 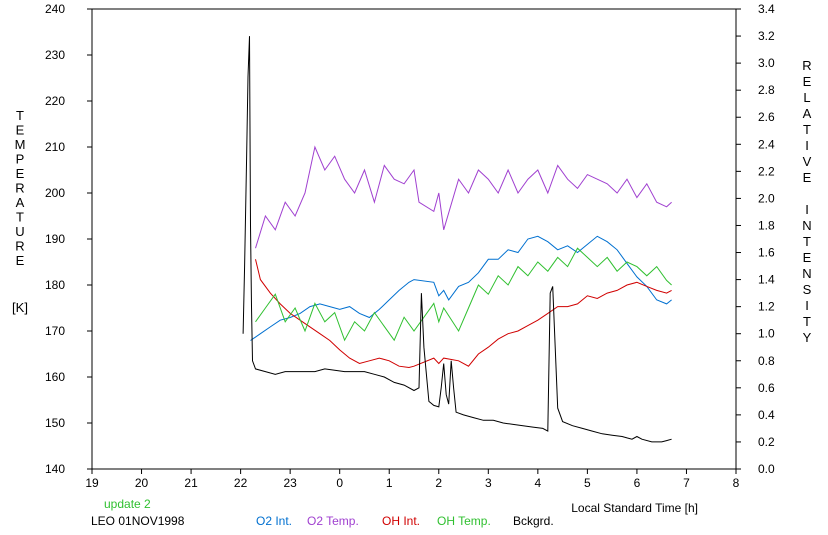 I want to click on y-right-title-letter: R, so click(x=806, y=65).